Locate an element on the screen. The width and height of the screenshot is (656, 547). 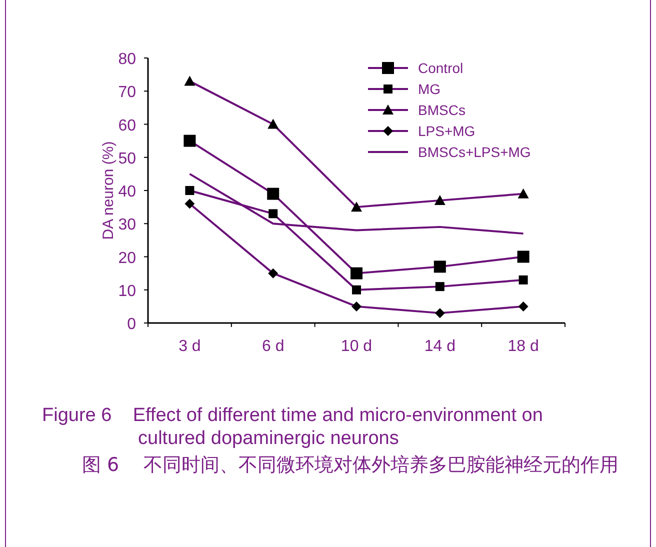
x-tick-label: 14 d is located at coordinates (440, 346).